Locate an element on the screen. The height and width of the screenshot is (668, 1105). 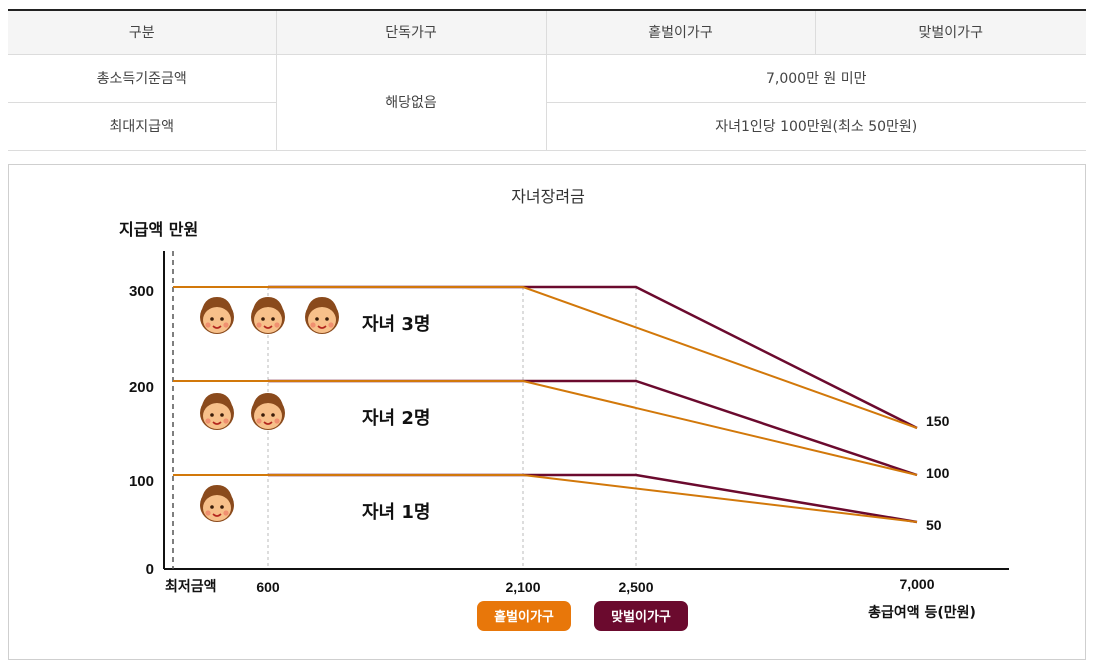
x-tick-2100: 2,100 is located at coordinates (522, 587).